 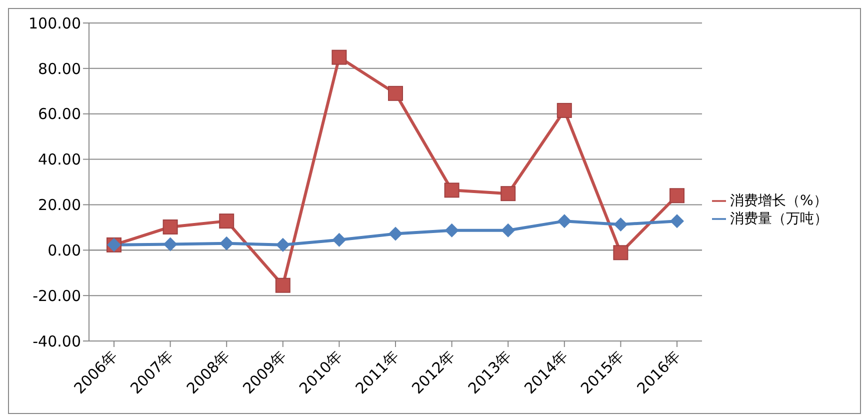 I want to click on y-tick-label: -40.00, so click(x=56, y=341).